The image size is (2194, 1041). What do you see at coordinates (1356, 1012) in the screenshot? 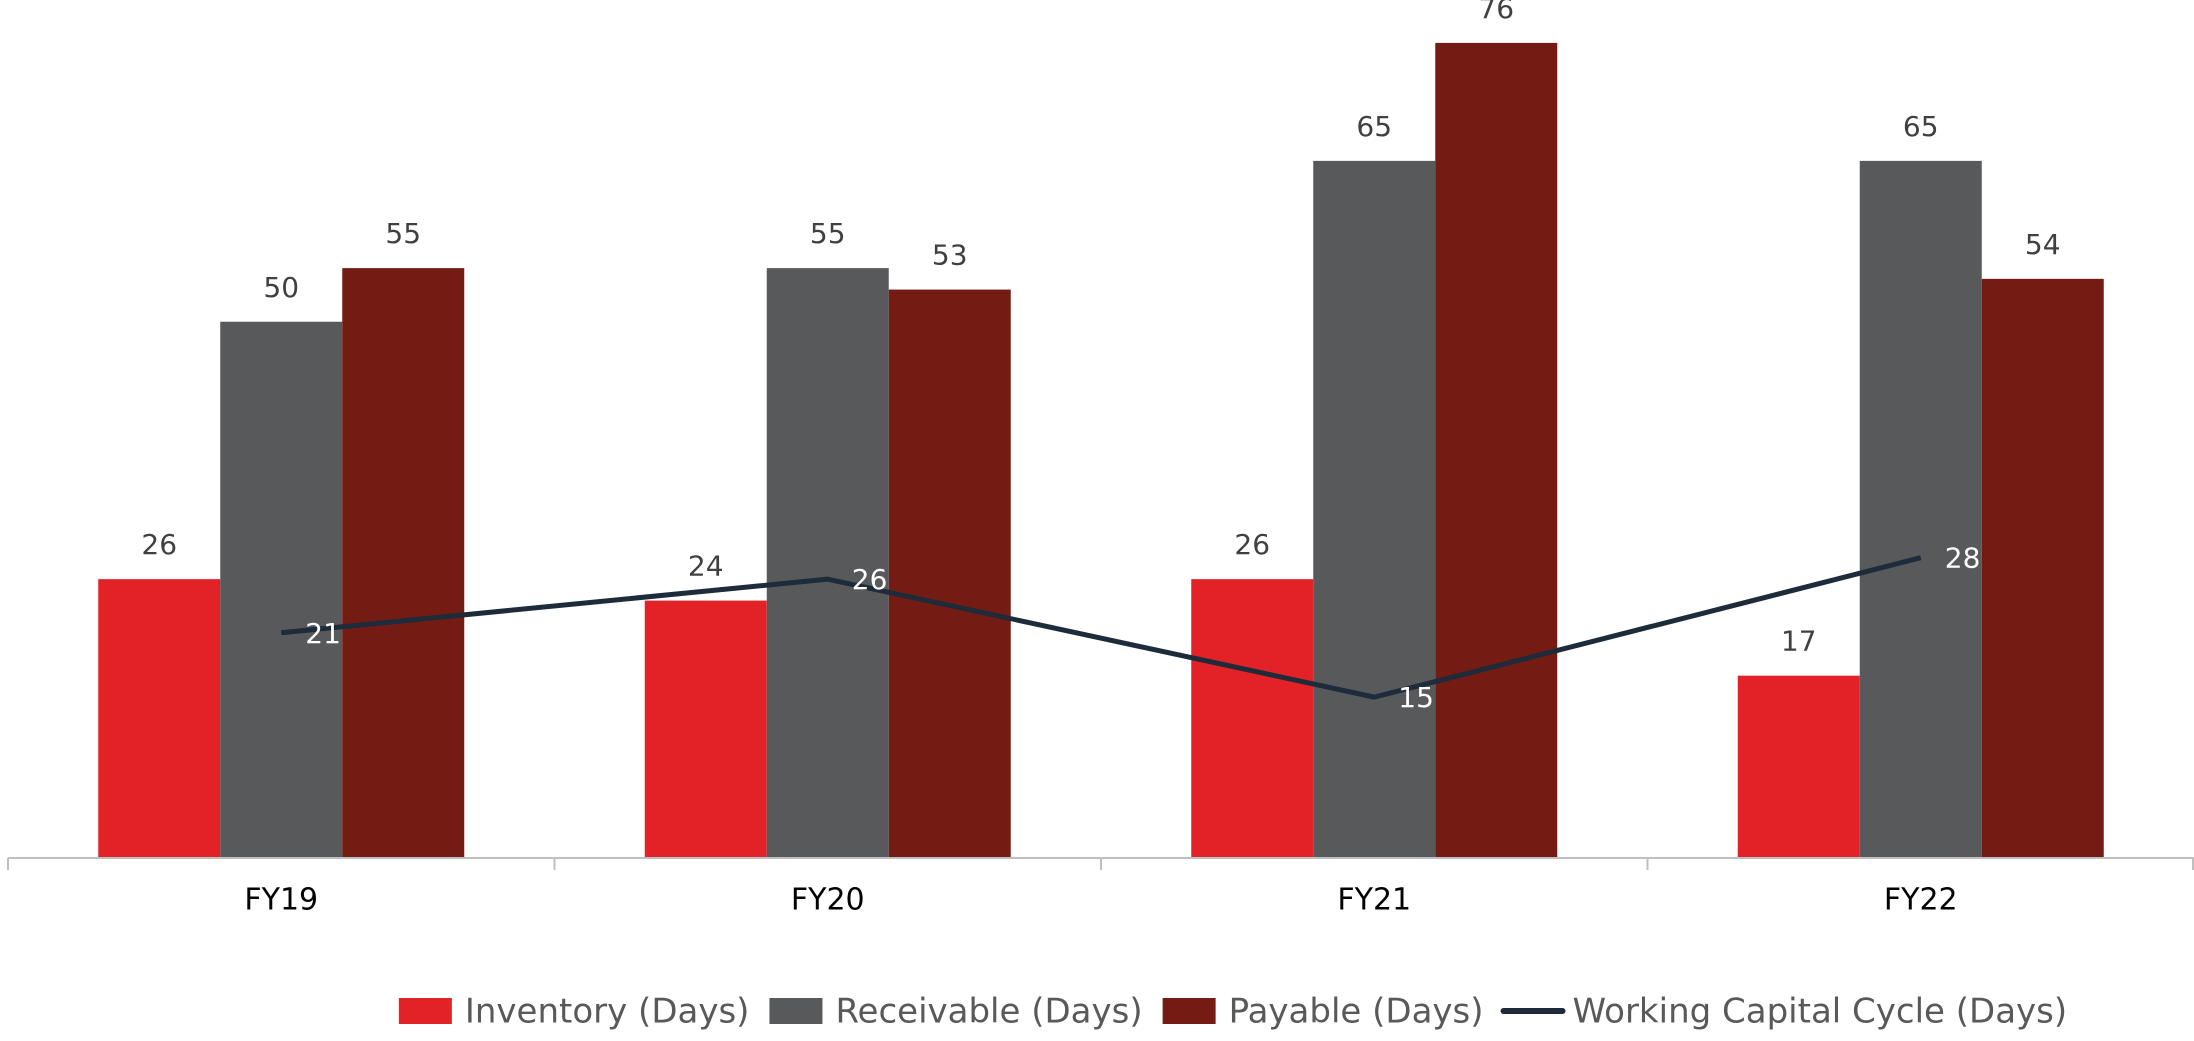
I see `legend-label: Payable (Days)` at bounding box center [1356, 1012].